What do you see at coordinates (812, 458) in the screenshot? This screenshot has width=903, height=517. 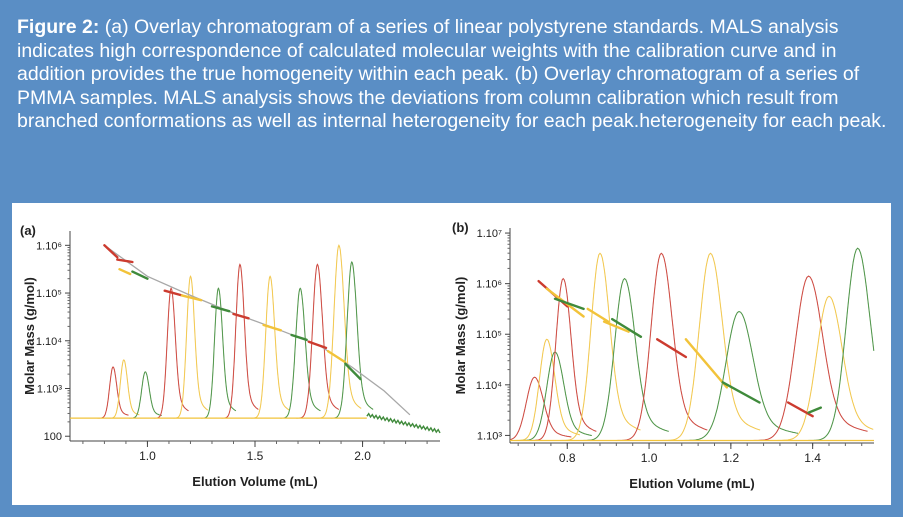 I see `x-tick-label: 1.4` at bounding box center [812, 458].